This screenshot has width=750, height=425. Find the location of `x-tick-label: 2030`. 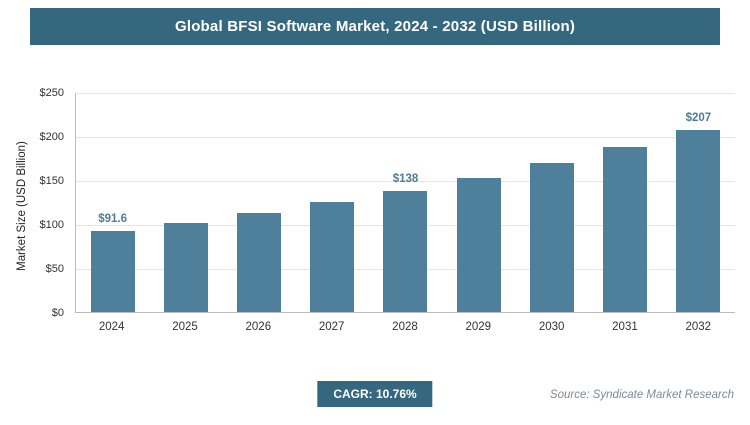

x-tick-label: 2030 is located at coordinates (551, 327).